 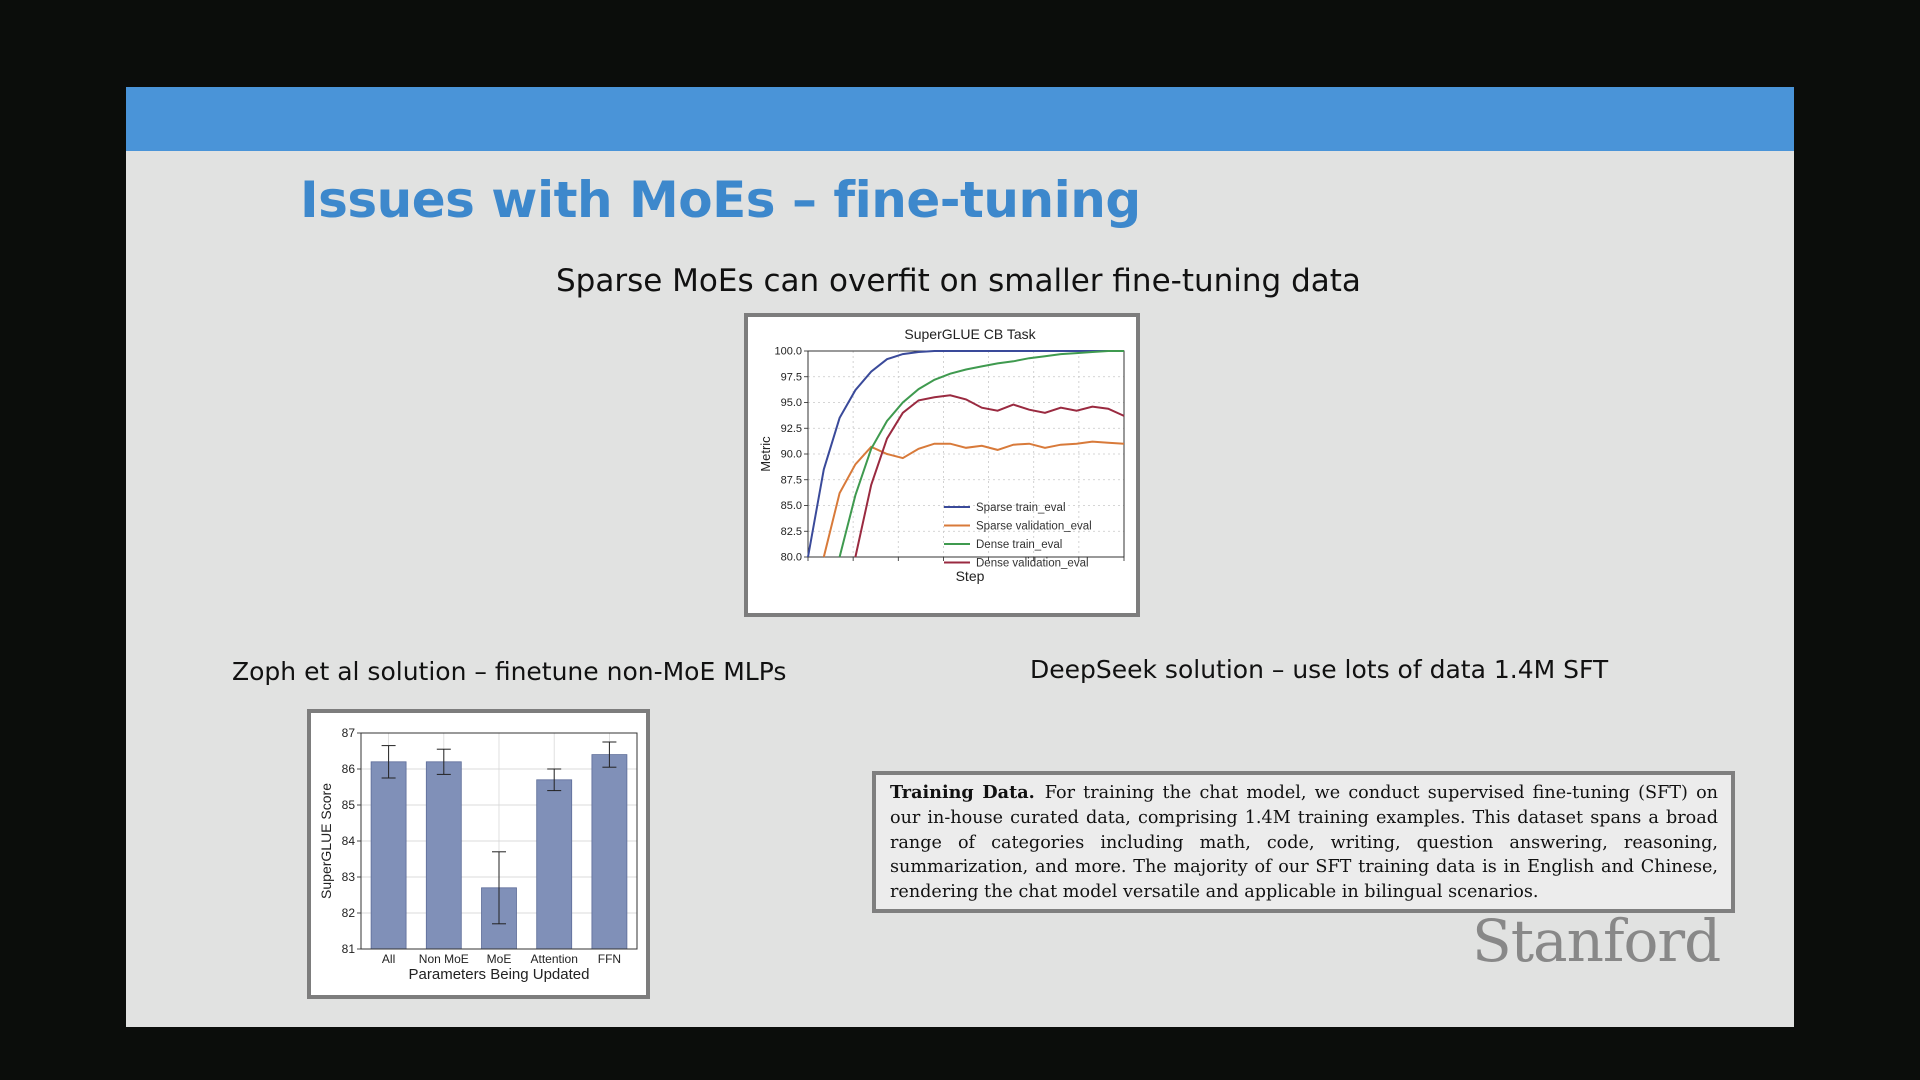 What do you see at coordinates (960, 119) in the screenshot?
I see `header-bar` at bounding box center [960, 119].